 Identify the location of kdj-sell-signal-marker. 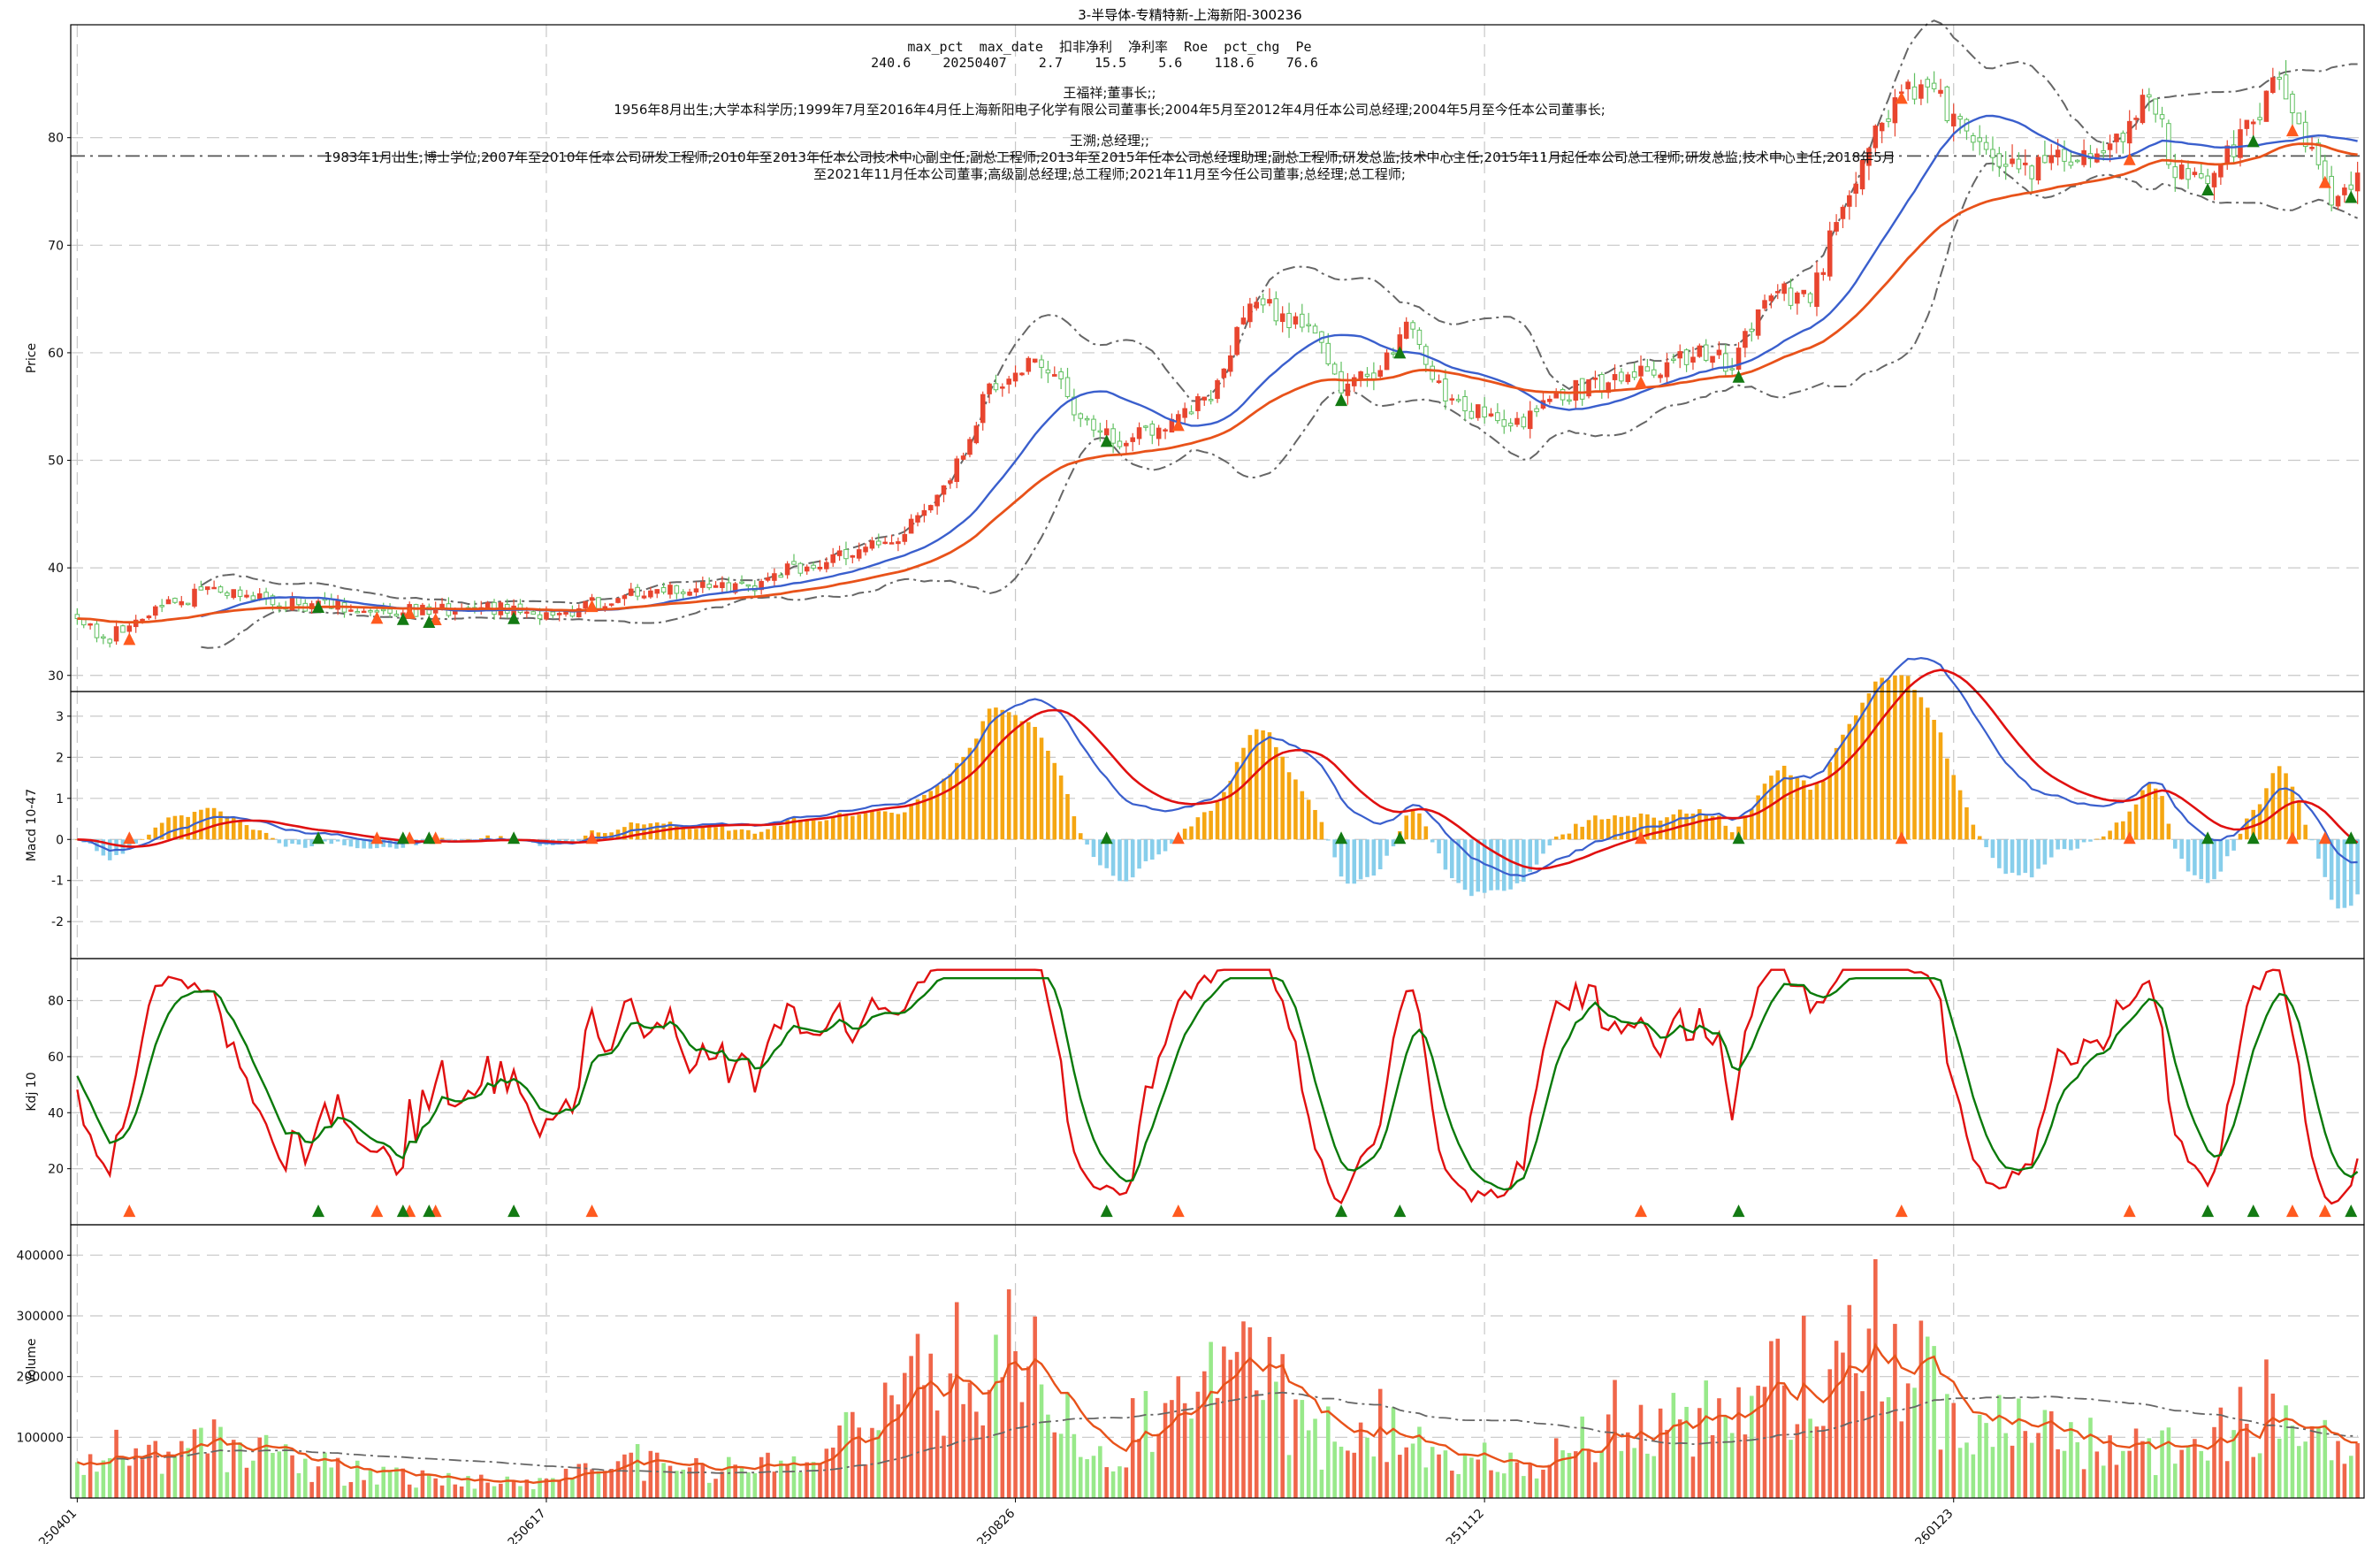
(2351, 1211).